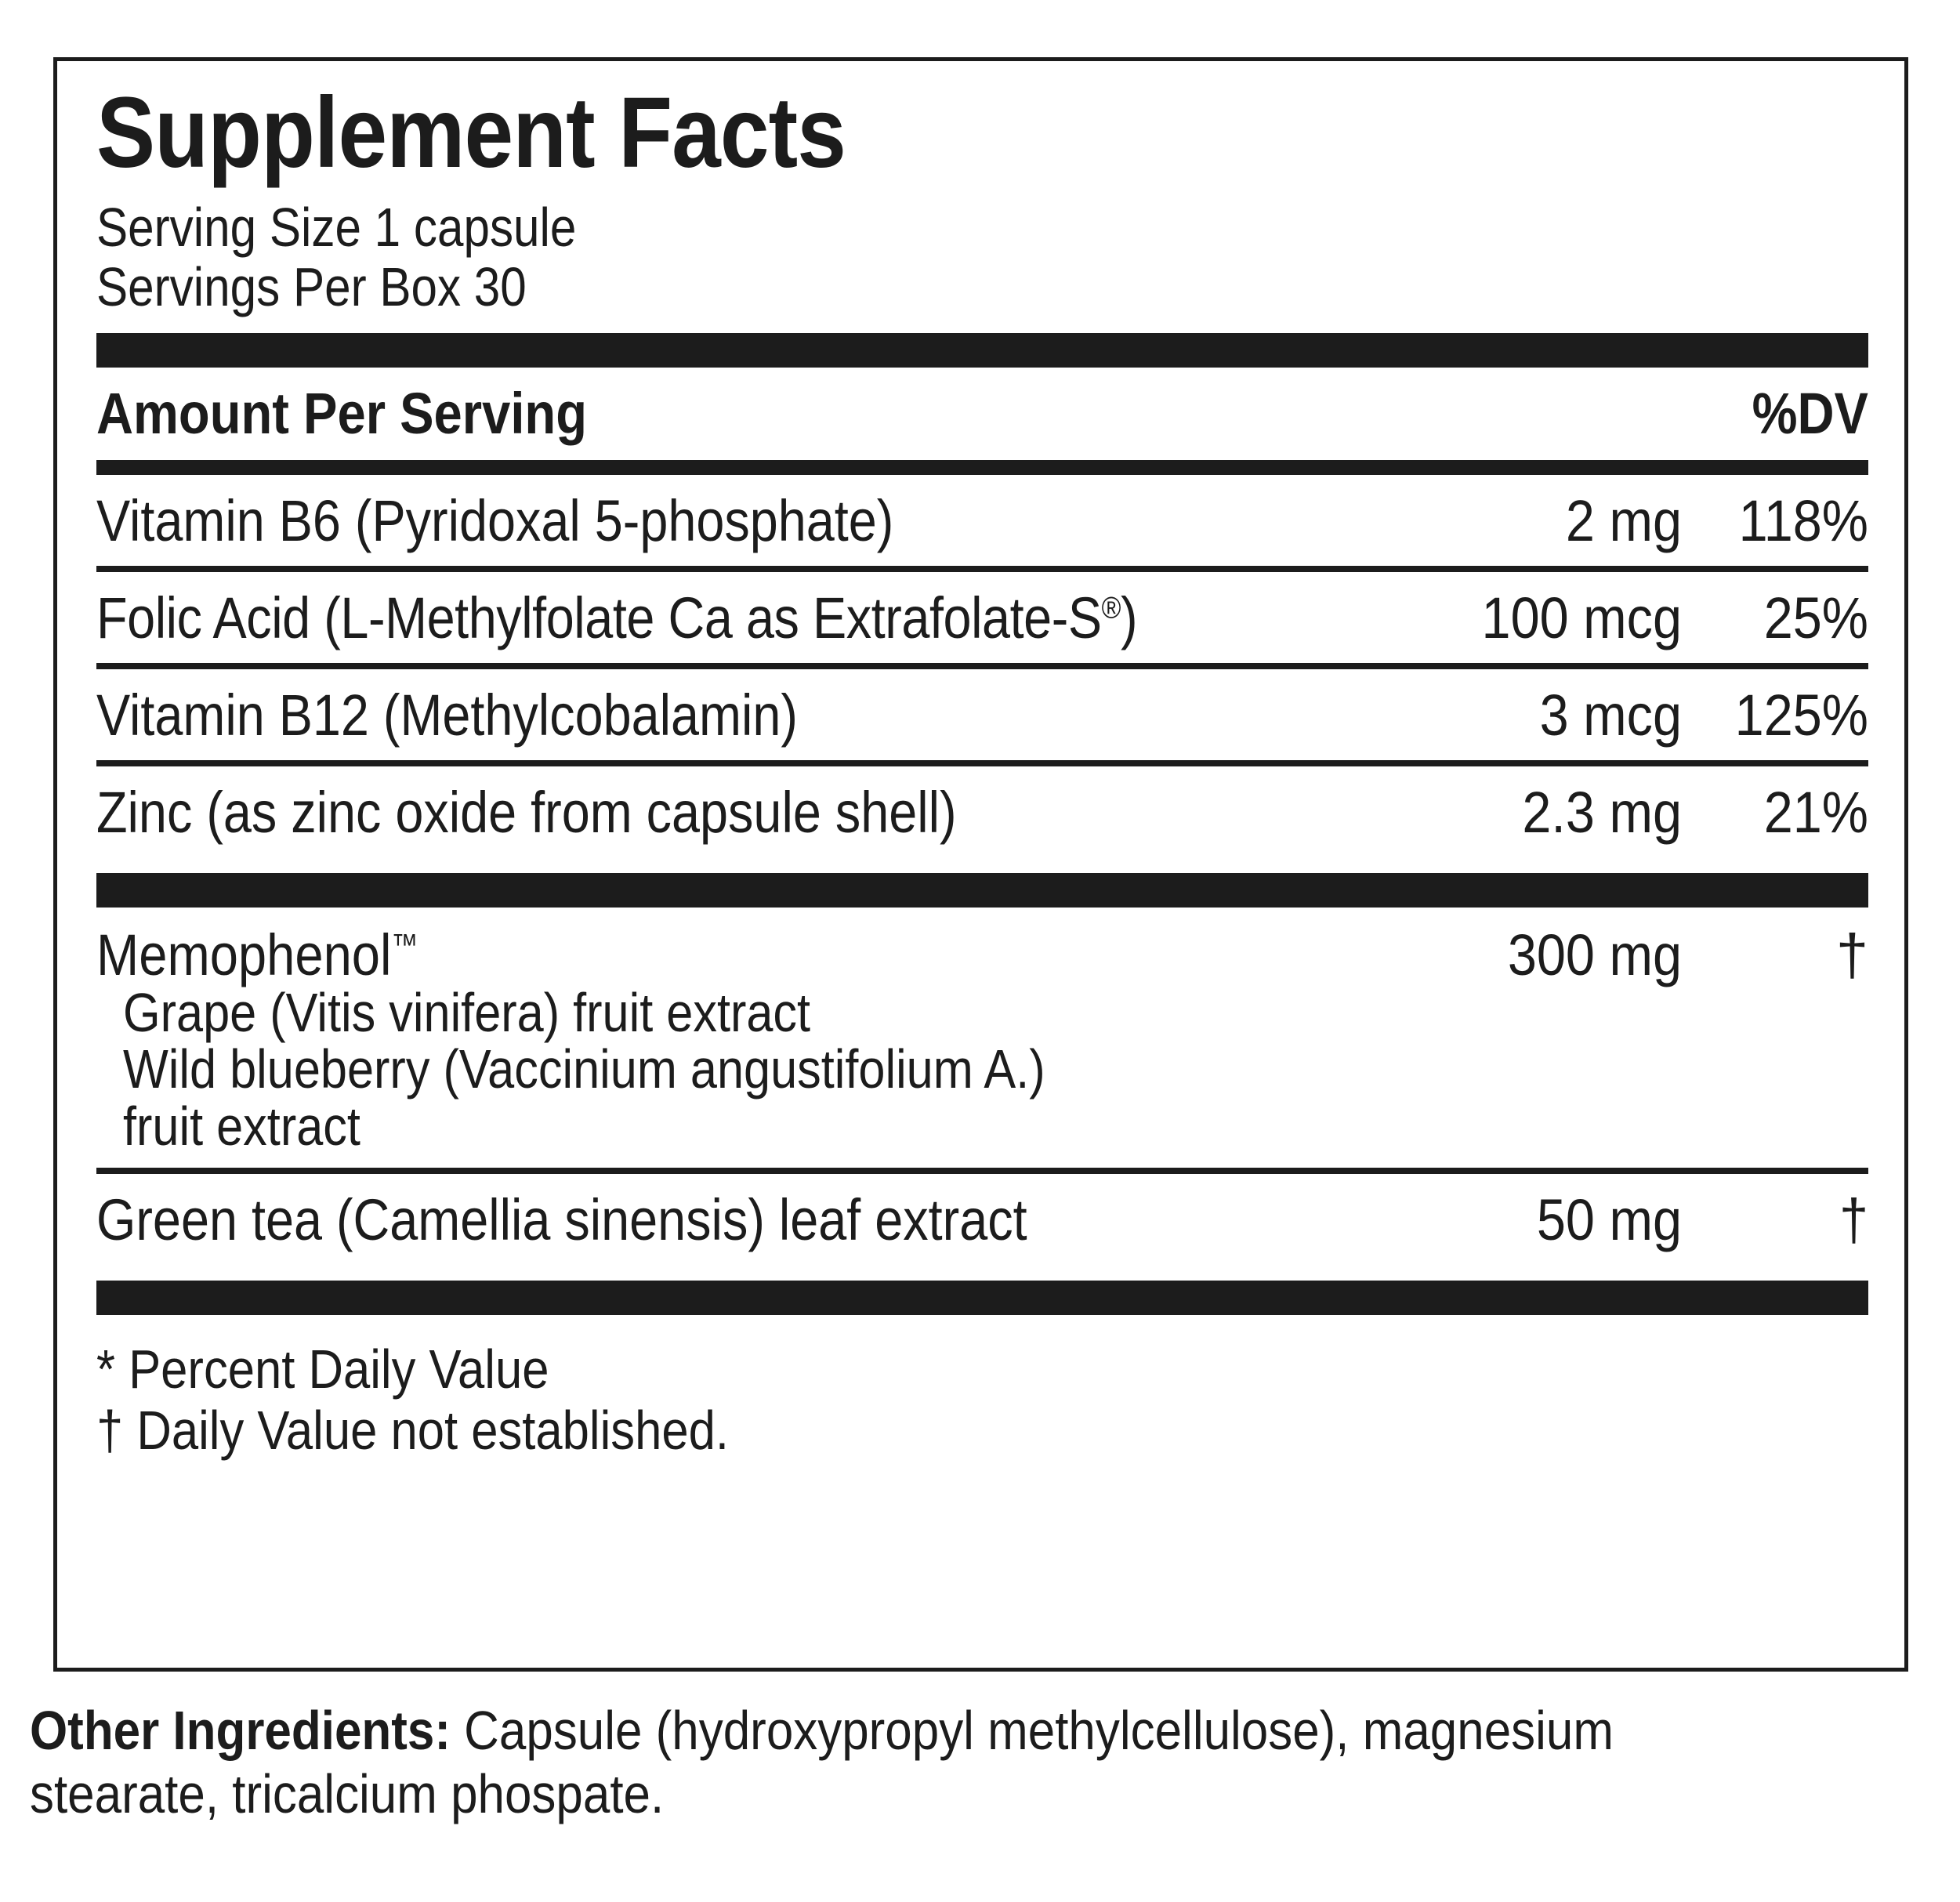 This screenshot has width=1960, height=1902. Describe the element at coordinates (413, 1431) in the screenshot. I see `footnote-daily-value-not-established: † Daily Value not established.` at that location.